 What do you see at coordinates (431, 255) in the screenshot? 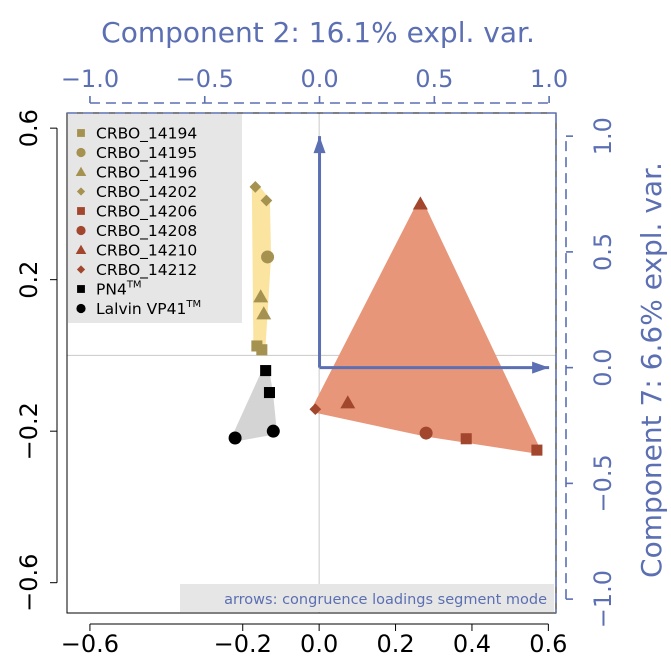
I see `loading-arrows` at bounding box center [431, 255].